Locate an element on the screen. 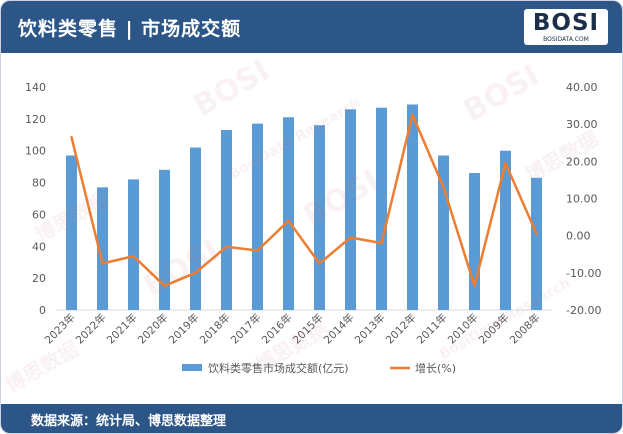  y-right-tick-label: 30.00 is located at coordinates (582, 124).